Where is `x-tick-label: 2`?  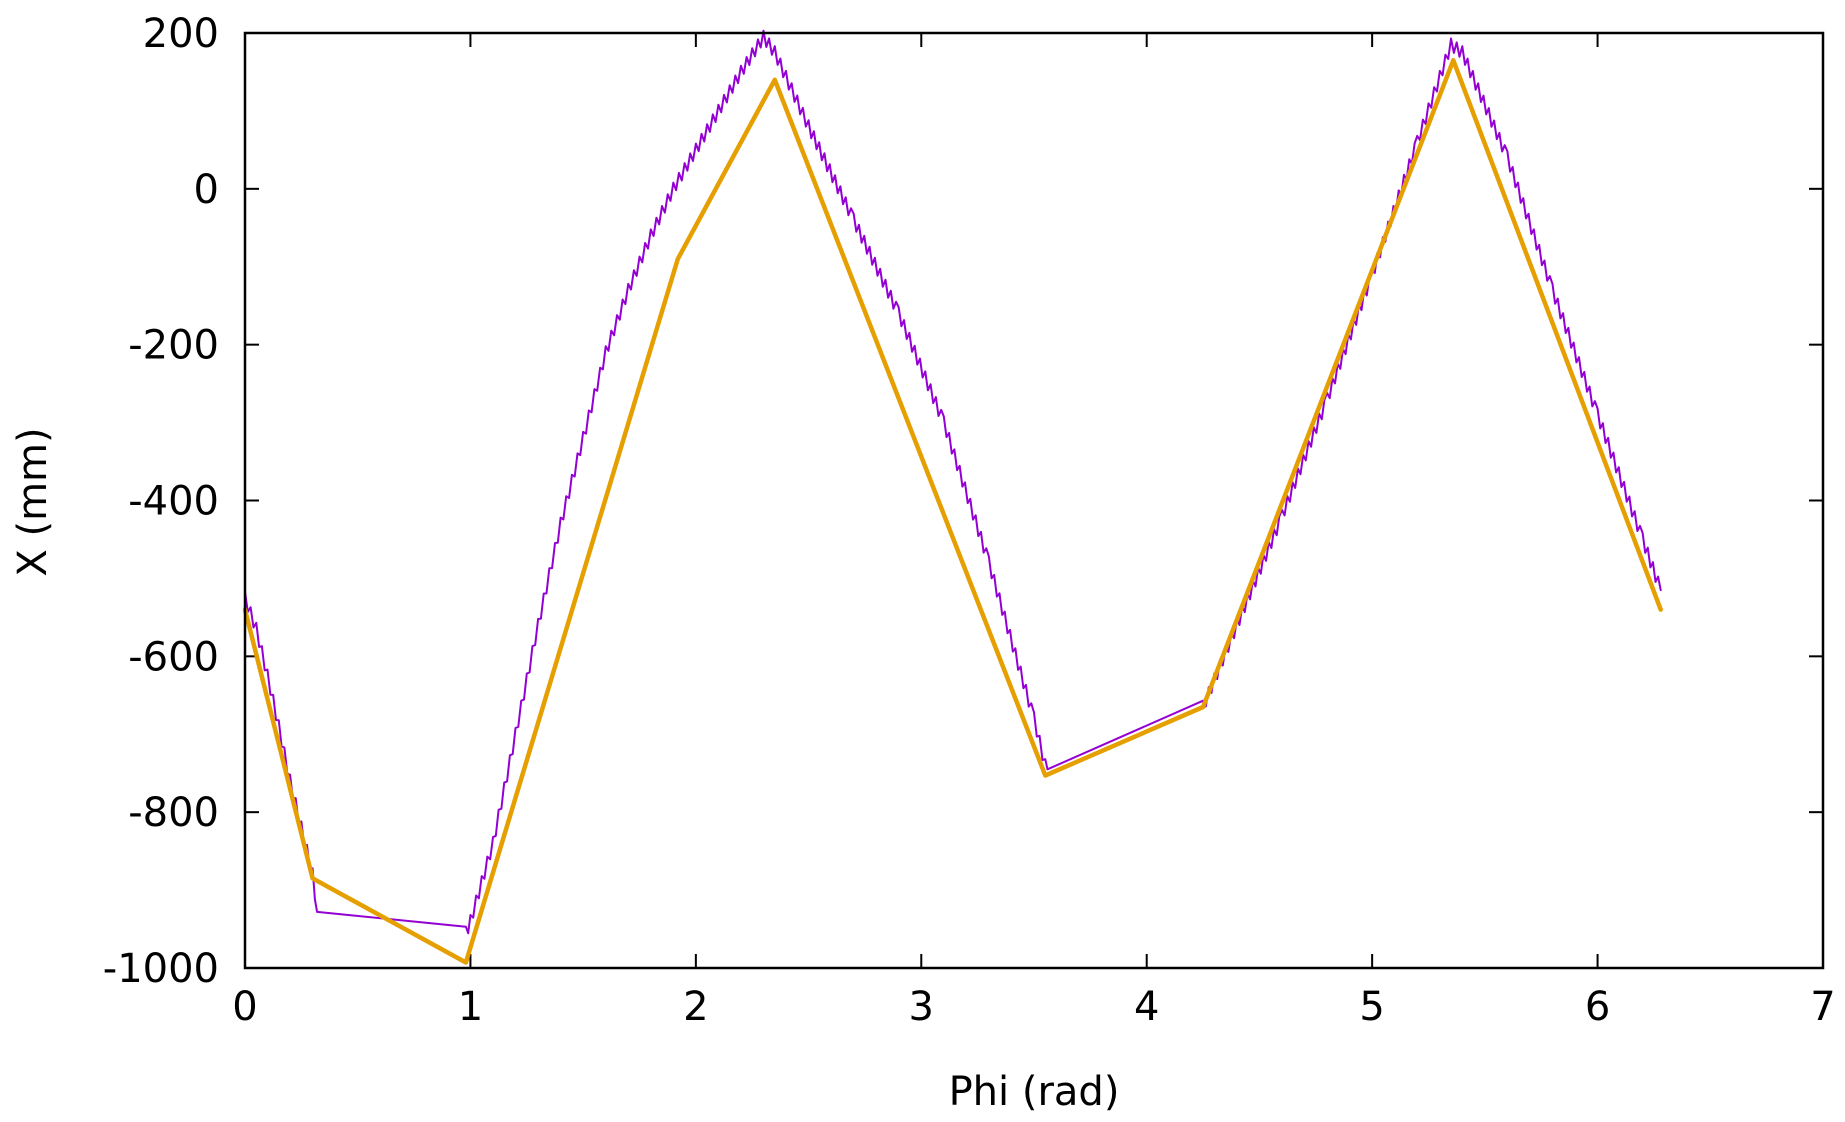
x-tick-label: 2 is located at coordinates (695, 1007).